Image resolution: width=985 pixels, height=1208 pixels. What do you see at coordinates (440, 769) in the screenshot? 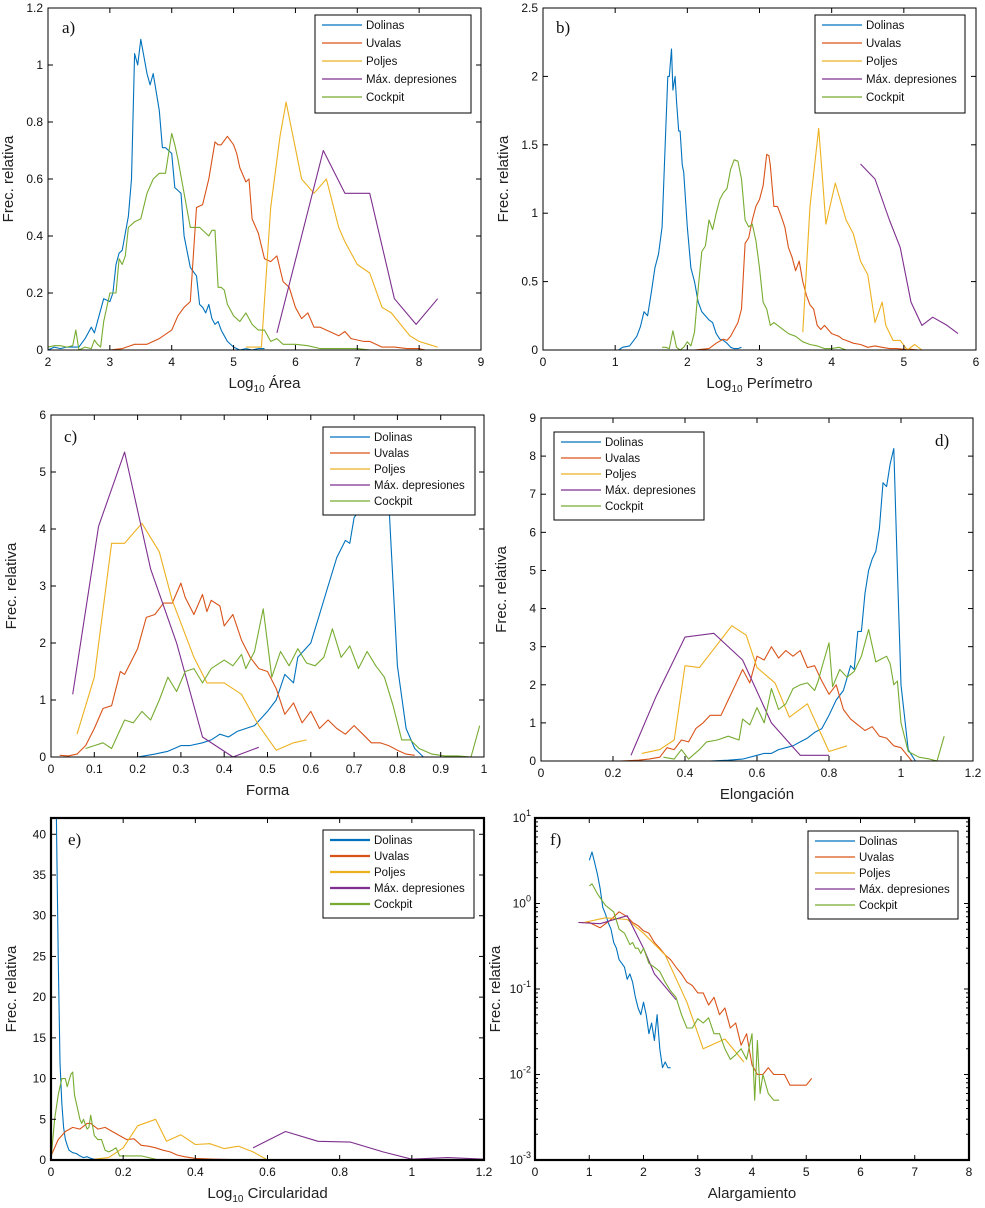
I see `x-tick-label: 0.9` at bounding box center [440, 769].